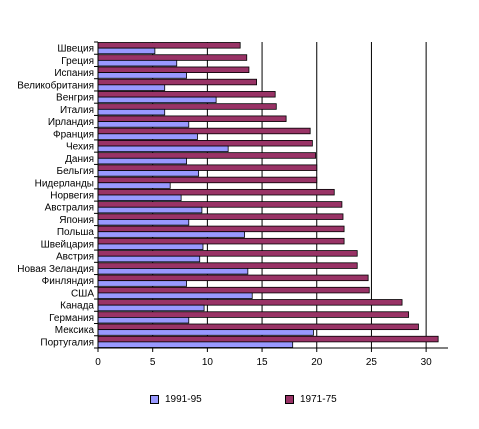  I want to click on category-label: Финляндия, so click(68, 281).